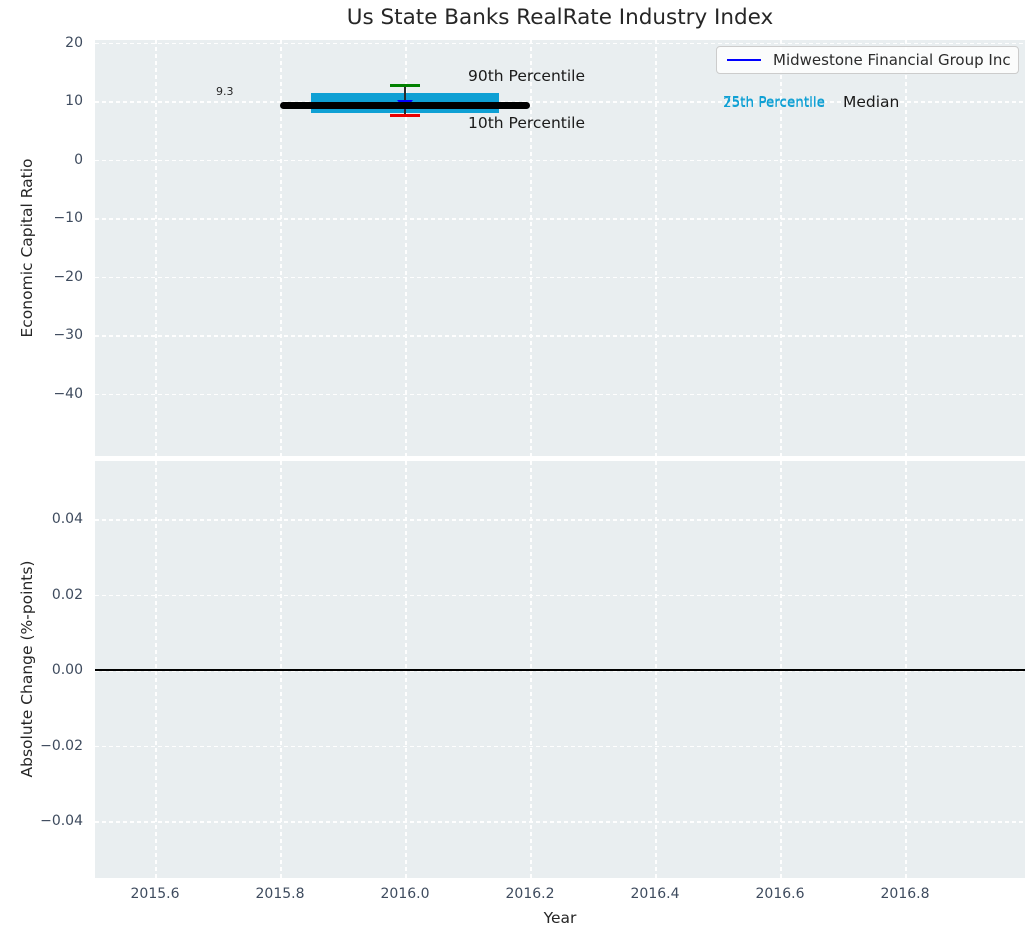  I want to click on x-tick-label: 2016.6, so click(780, 894).